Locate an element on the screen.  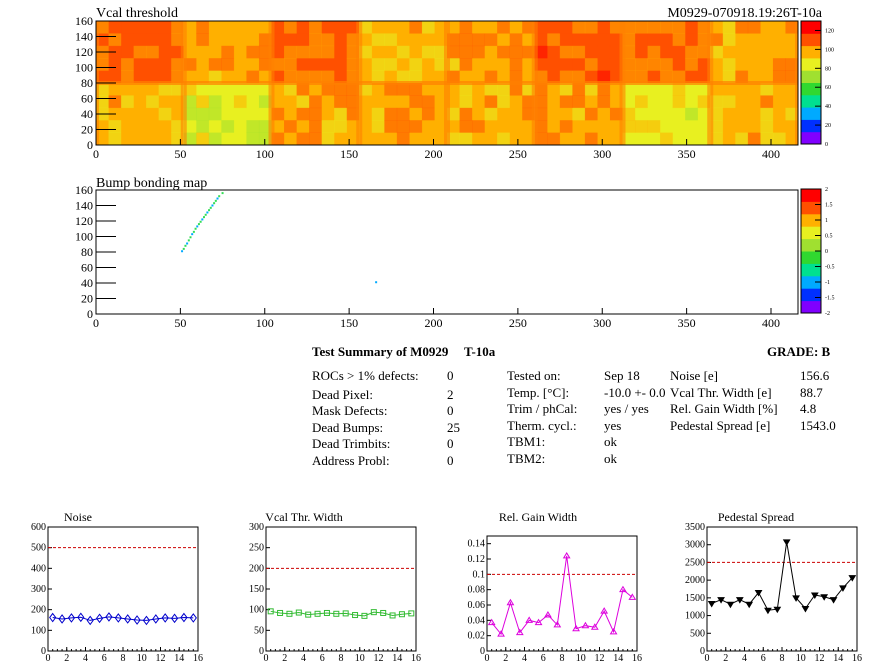
vcal-threshold-palette-band is located at coordinates (811, 64).